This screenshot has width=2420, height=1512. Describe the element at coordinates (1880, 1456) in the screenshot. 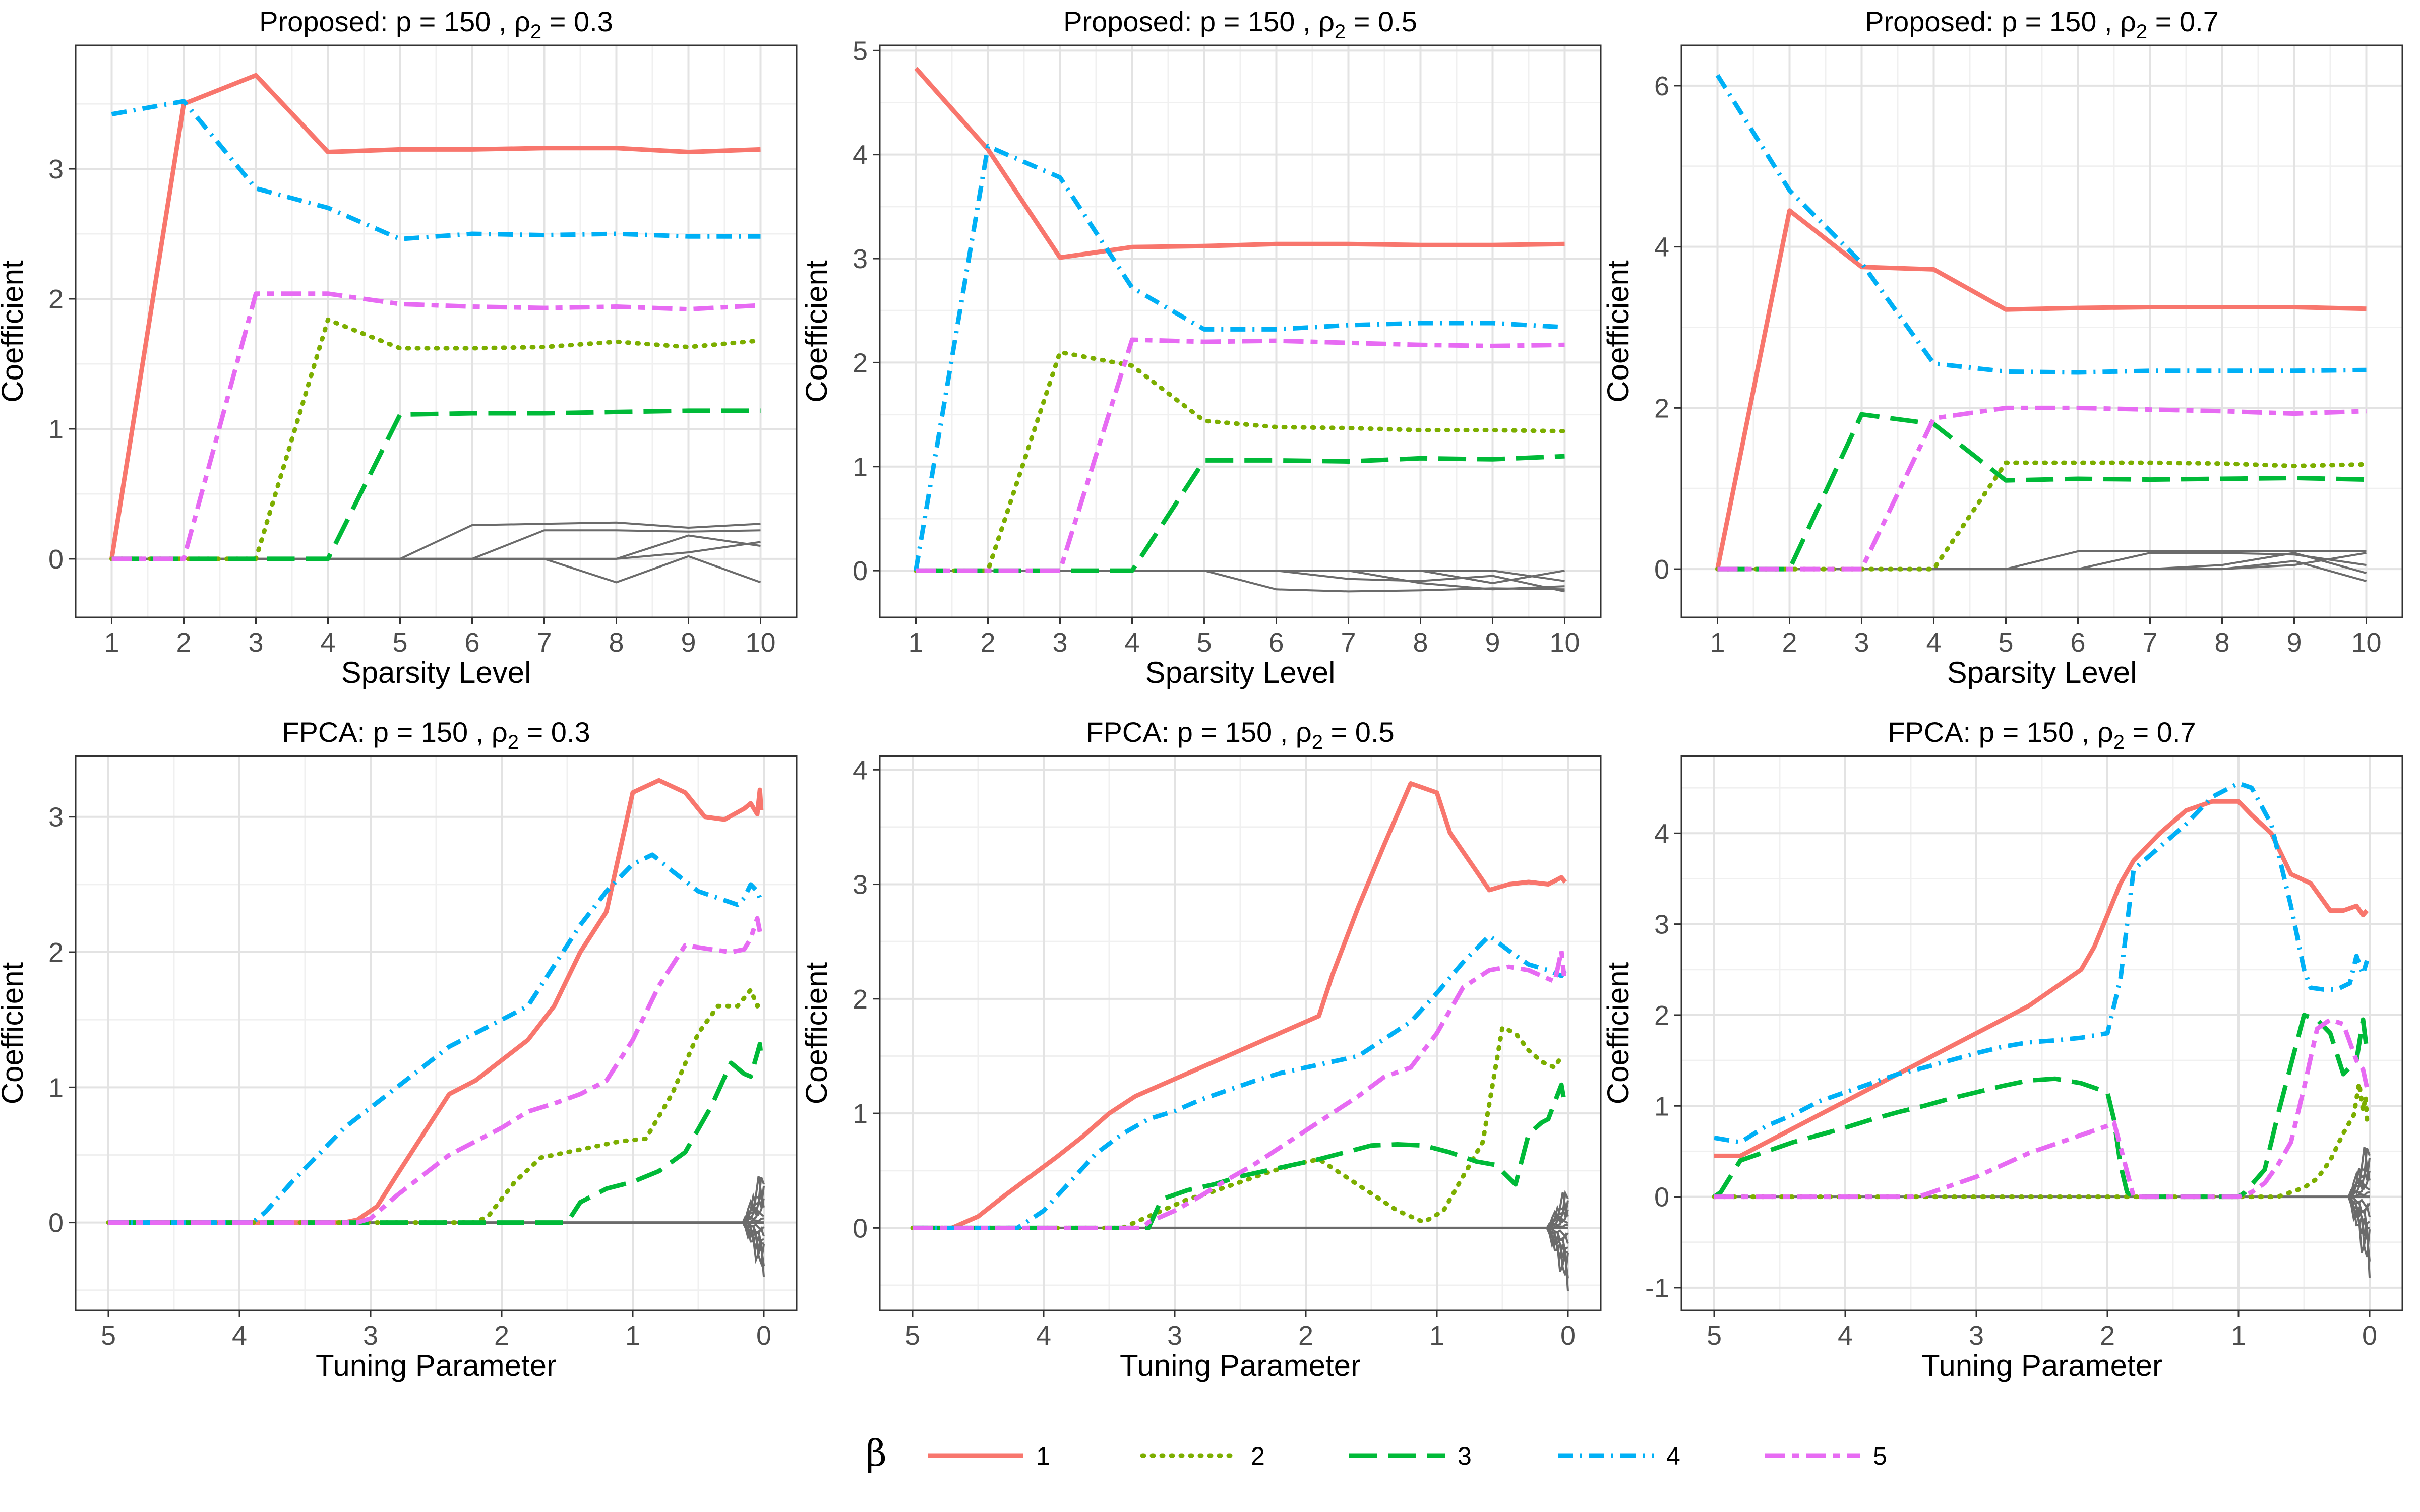

I see `legend-label-beta-5: 5` at that location.